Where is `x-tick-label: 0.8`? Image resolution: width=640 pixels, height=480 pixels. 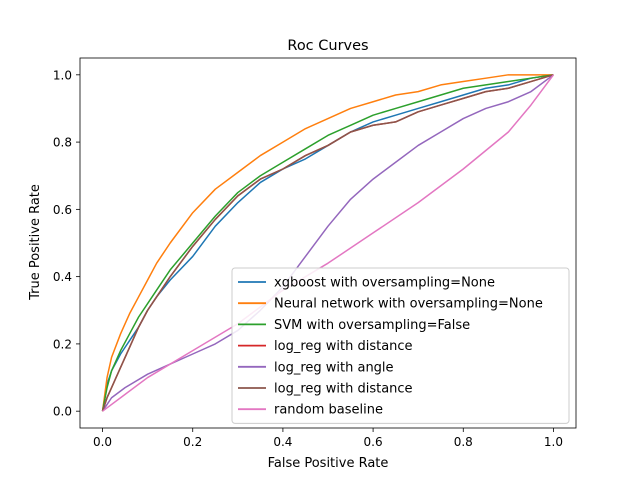
x-tick-label: 0.8 is located at coordinates (463, 442).